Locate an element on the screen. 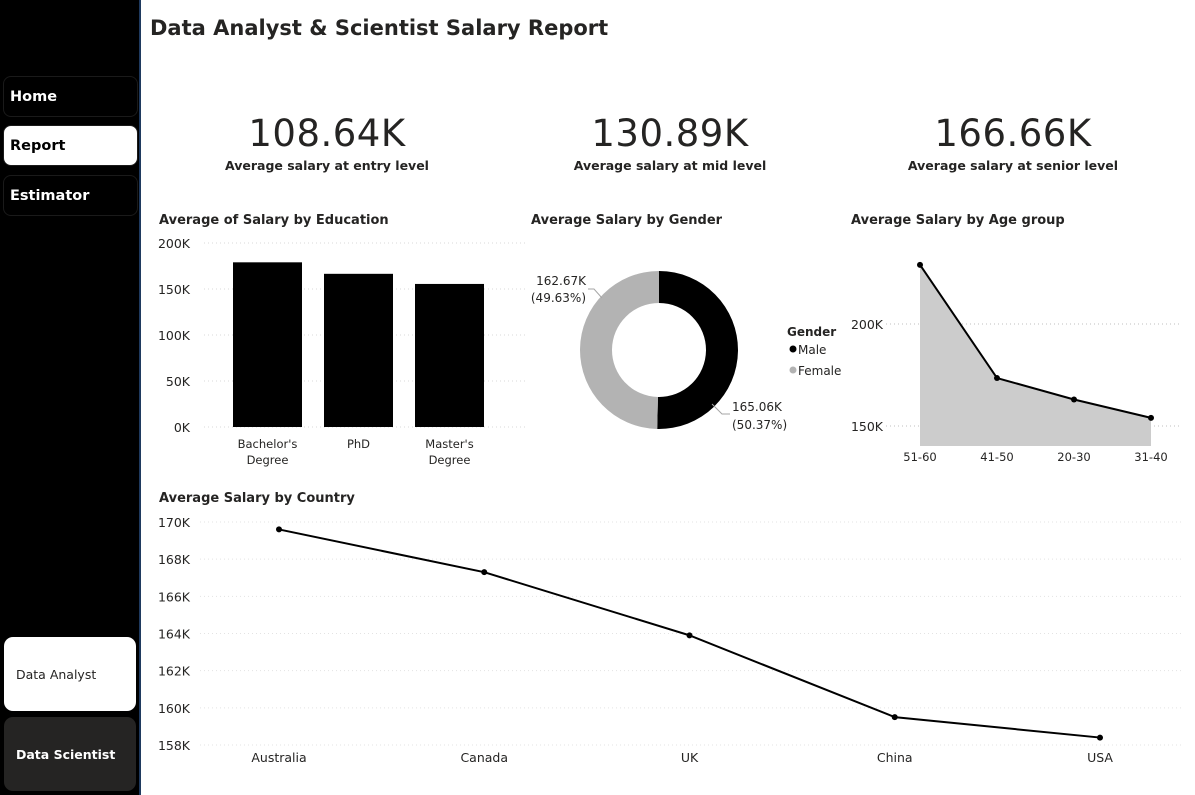 The image size is (1195, 795). data-scientist-button: Data Scientist is located at coordinates (70, 754).